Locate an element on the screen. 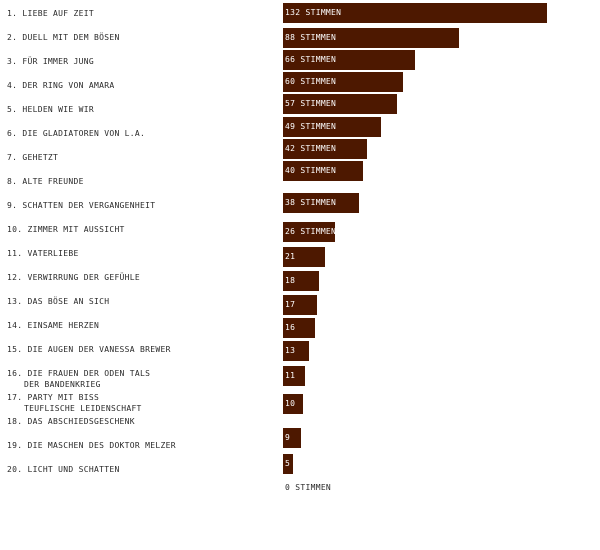  category-label: 4. Der Ring von Amara is located at coordinates (60, 85).